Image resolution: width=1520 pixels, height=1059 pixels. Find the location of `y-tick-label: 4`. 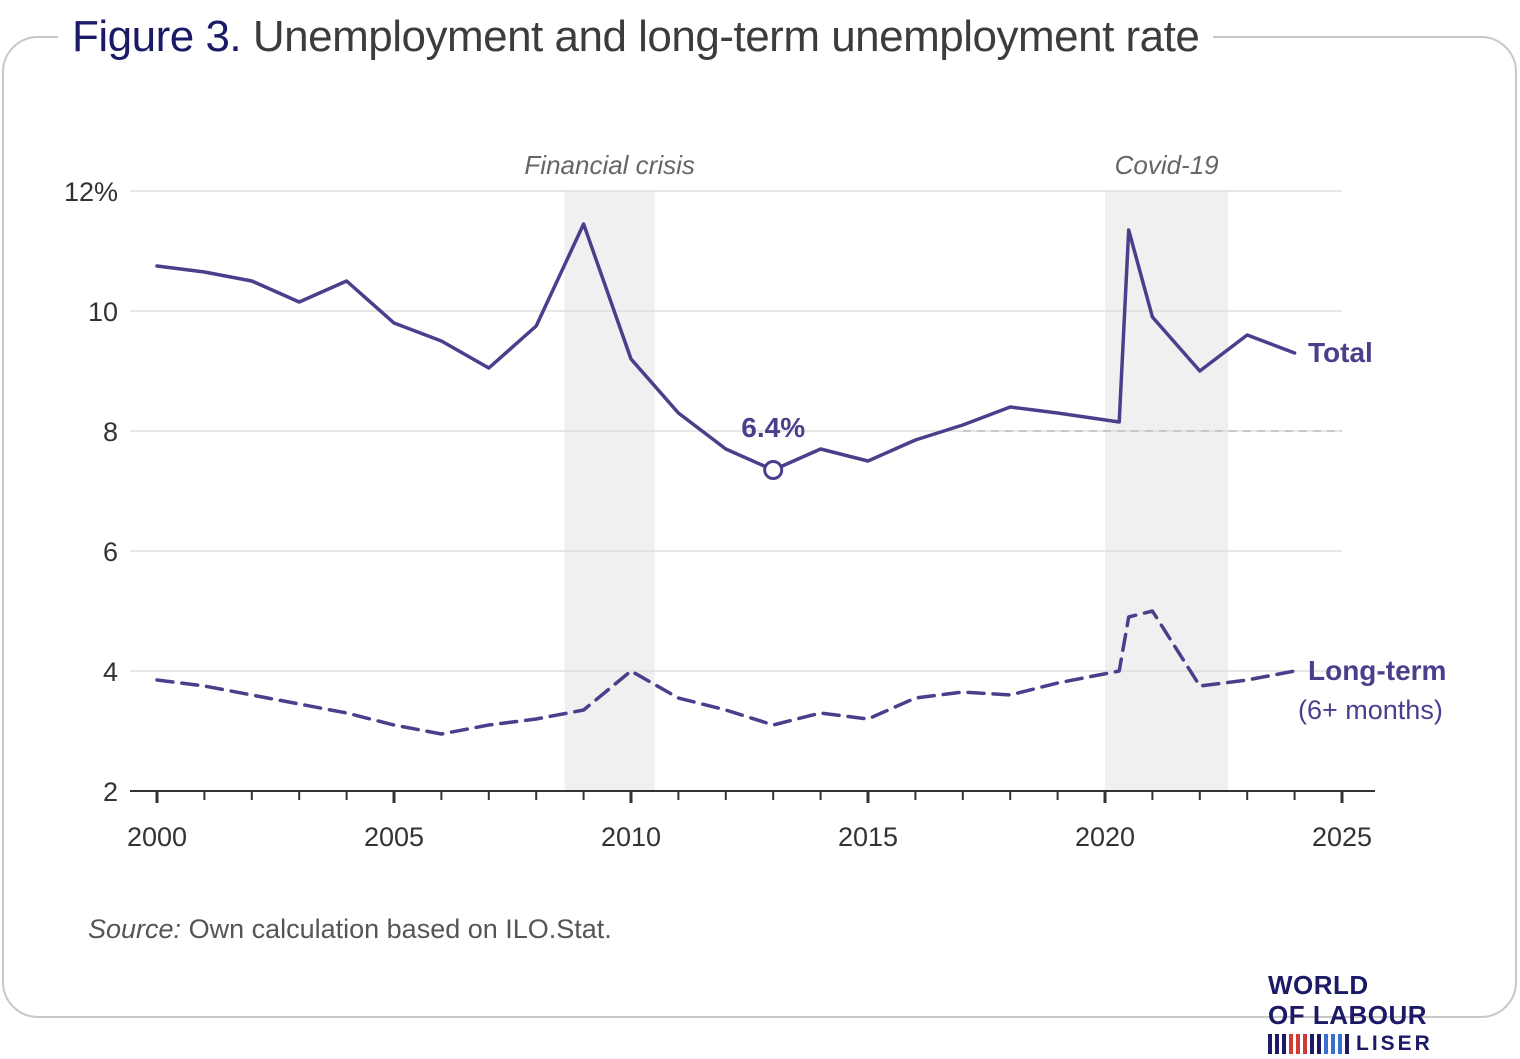

y-tick-label: 4 is located at coordinates (110, 672).